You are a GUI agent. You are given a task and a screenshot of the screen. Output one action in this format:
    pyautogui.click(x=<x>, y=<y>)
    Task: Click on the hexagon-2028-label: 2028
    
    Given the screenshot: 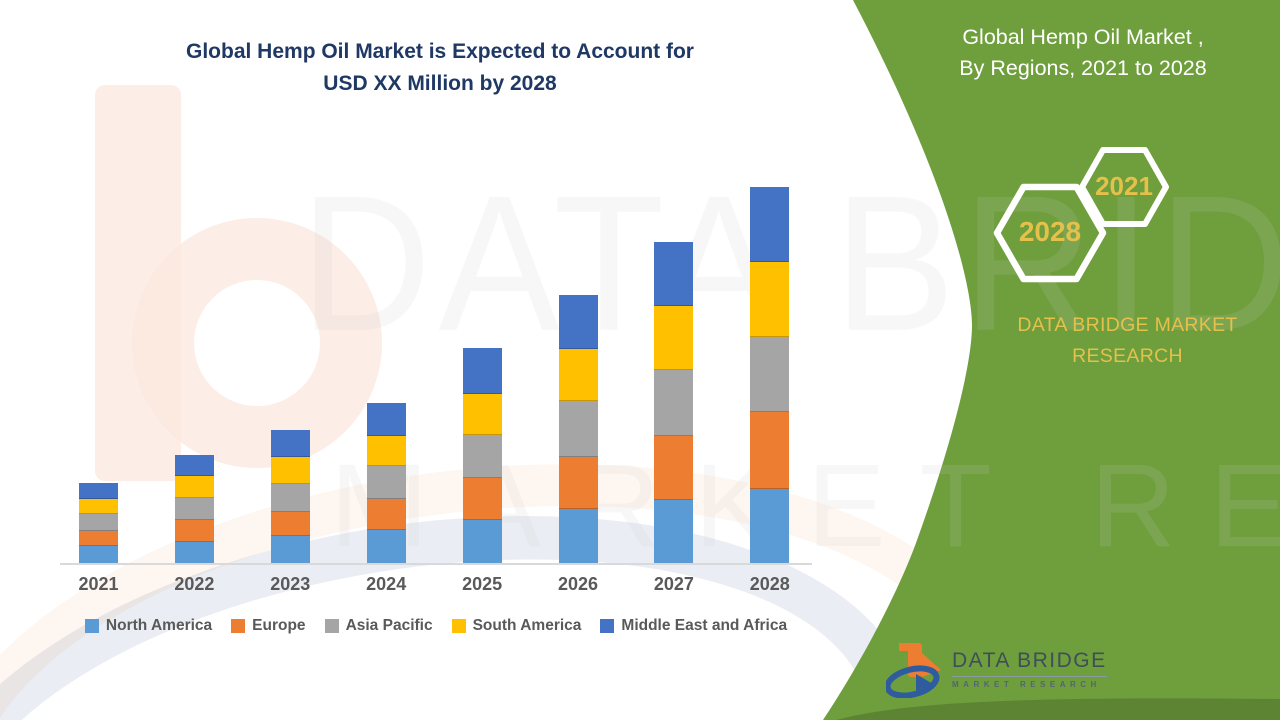 What is the action you would take?
    pyautogui.click(x=1050, y=231)
    